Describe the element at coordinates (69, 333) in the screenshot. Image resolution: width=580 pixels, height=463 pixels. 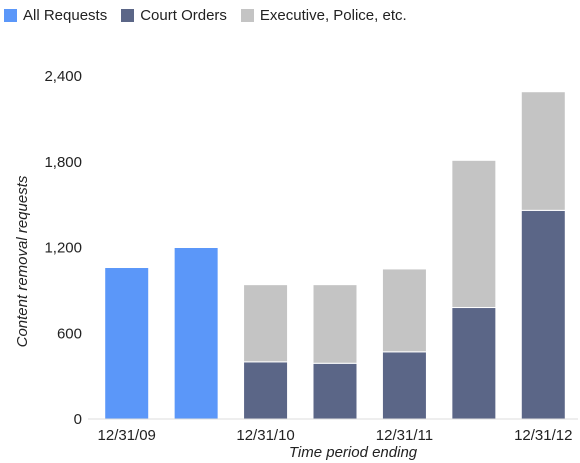
I see `y-tick-label: 600` at that location.